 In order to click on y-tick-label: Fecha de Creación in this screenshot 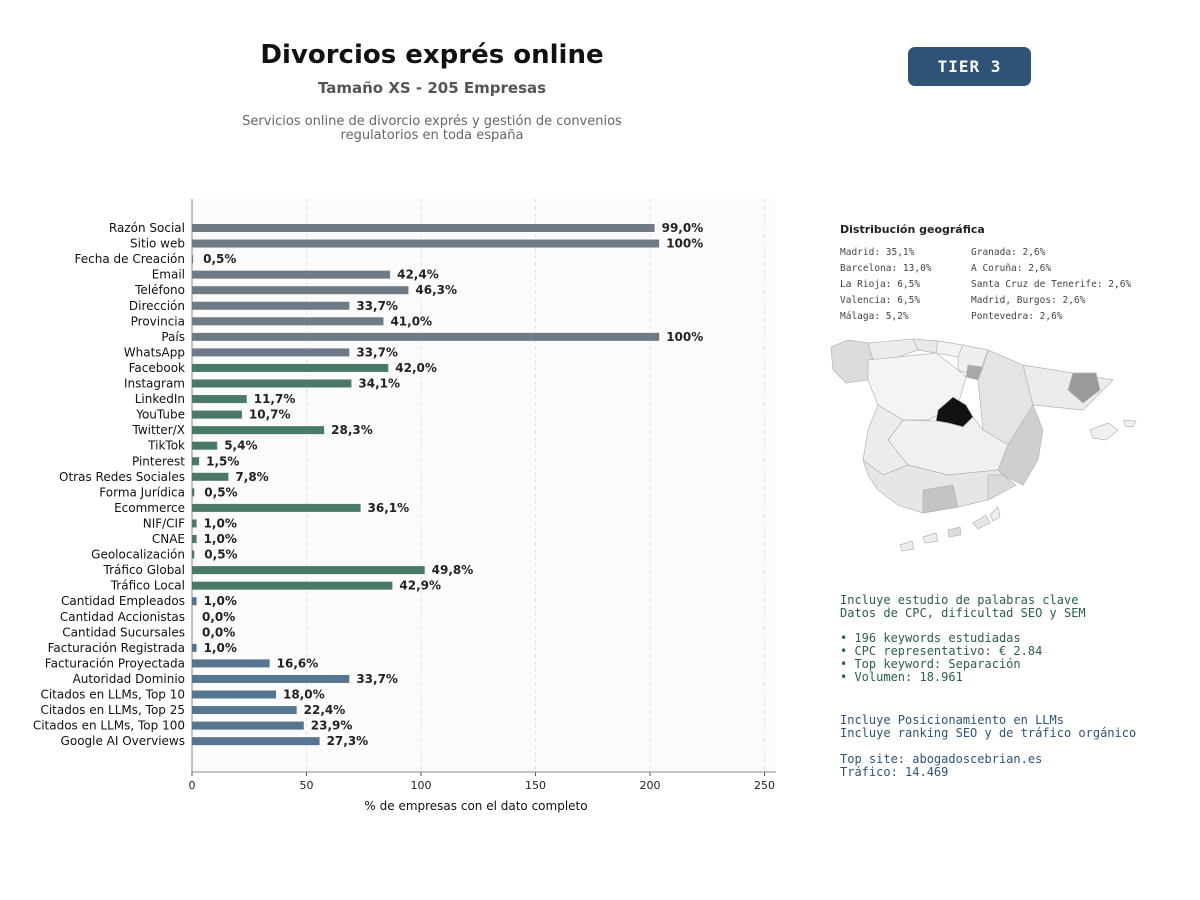, I will do `click(130, 259)`.